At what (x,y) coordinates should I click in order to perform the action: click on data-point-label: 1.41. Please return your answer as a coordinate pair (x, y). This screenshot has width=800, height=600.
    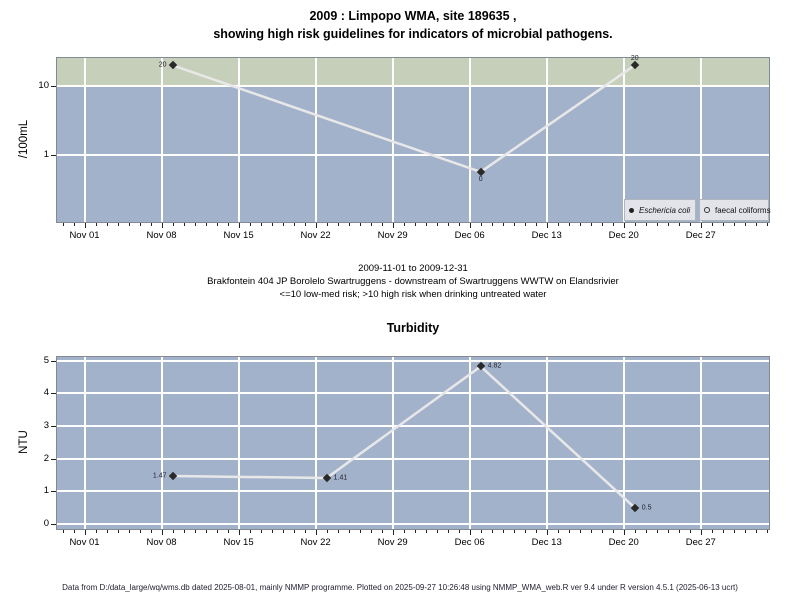
    Looking at the image, I should click on (340, 478).